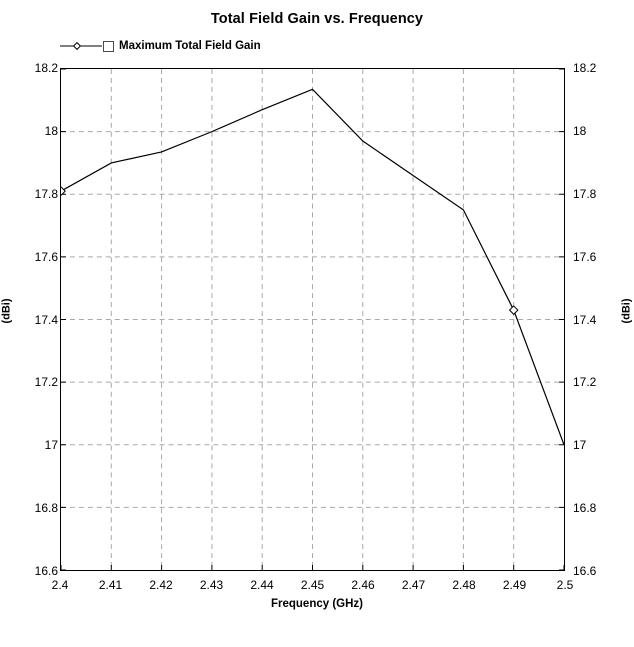 The width and height of the screenshot is (634, 647). Describe the element at coordinates (565, 585) in the screenshot. I see `x-axis-tick-label: 2.5` at that location.